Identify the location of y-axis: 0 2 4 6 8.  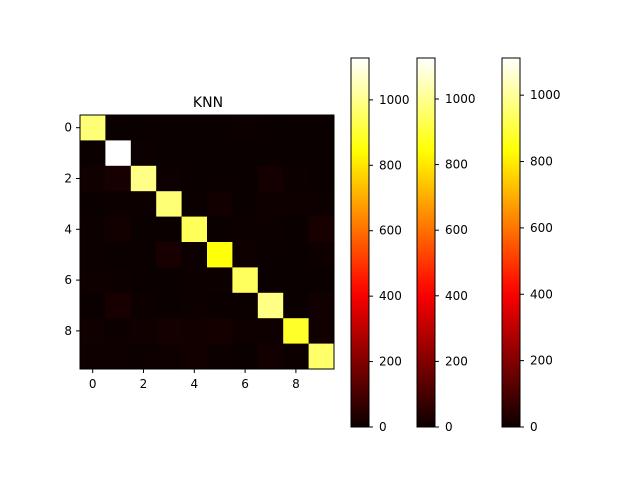
(72, 229).